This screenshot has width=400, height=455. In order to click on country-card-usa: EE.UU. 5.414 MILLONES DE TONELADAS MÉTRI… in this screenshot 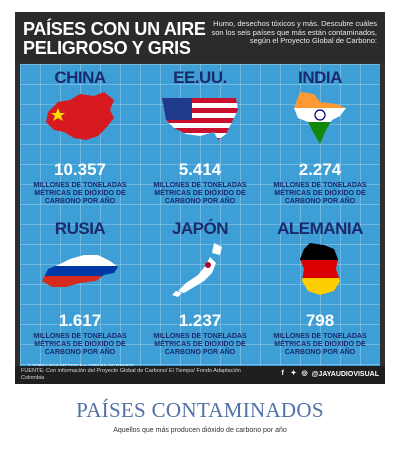, I will do `click(200, 139)`.